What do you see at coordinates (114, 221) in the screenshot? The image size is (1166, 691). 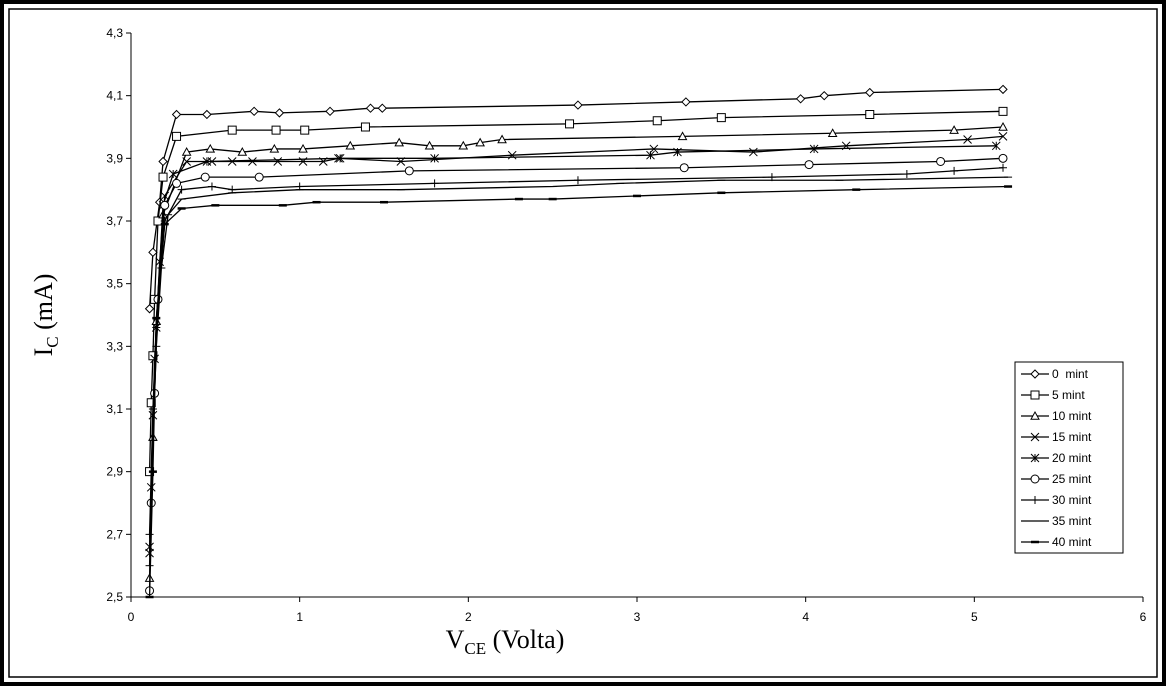 I see `y-tick-label: 3,7` at bounding box center [114, 221].